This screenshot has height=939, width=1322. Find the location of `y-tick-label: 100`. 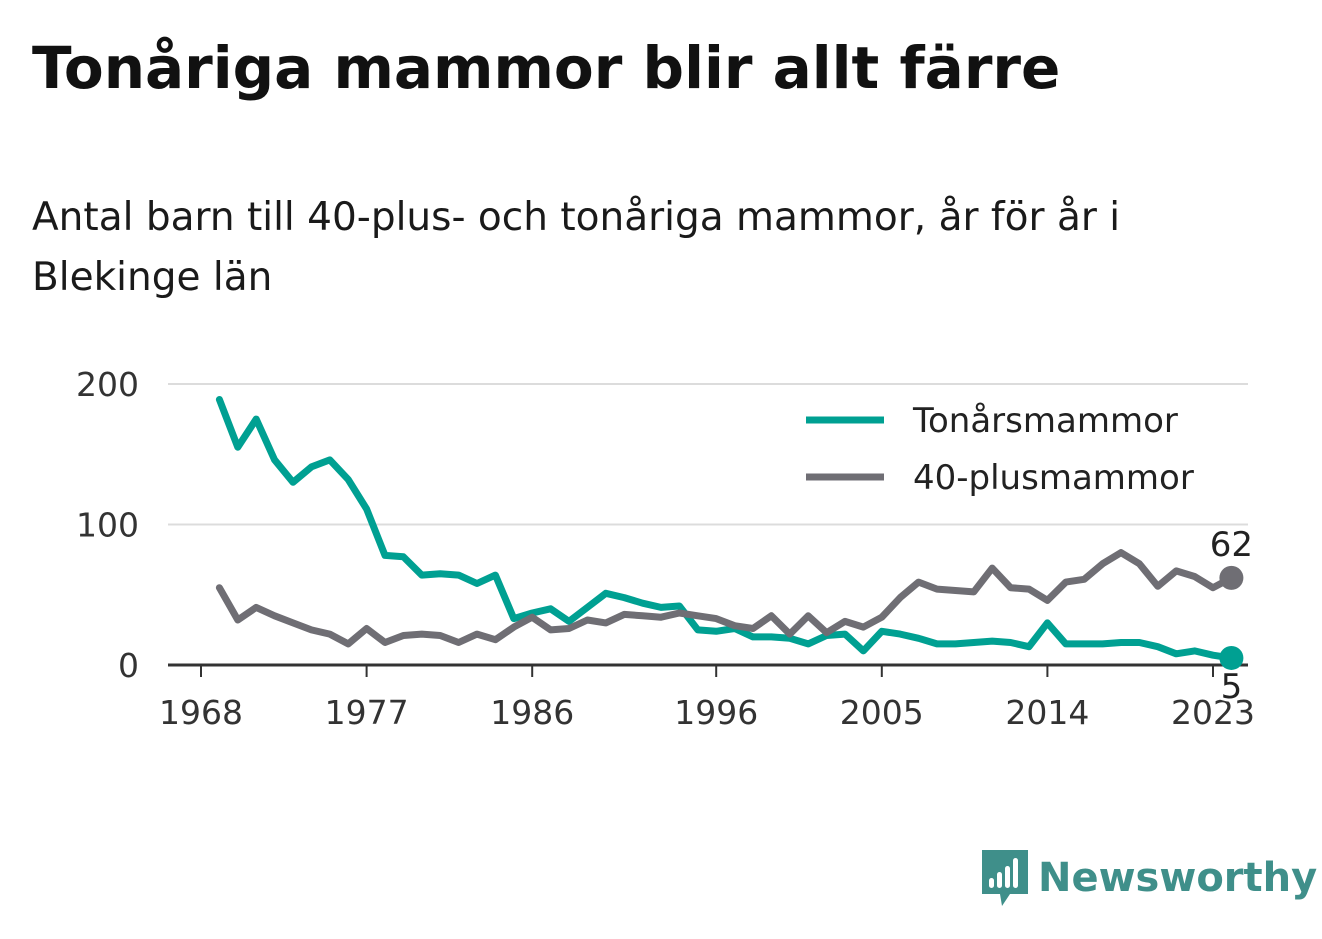

y-tick-label: 100 is located at coordinates (107, 525).